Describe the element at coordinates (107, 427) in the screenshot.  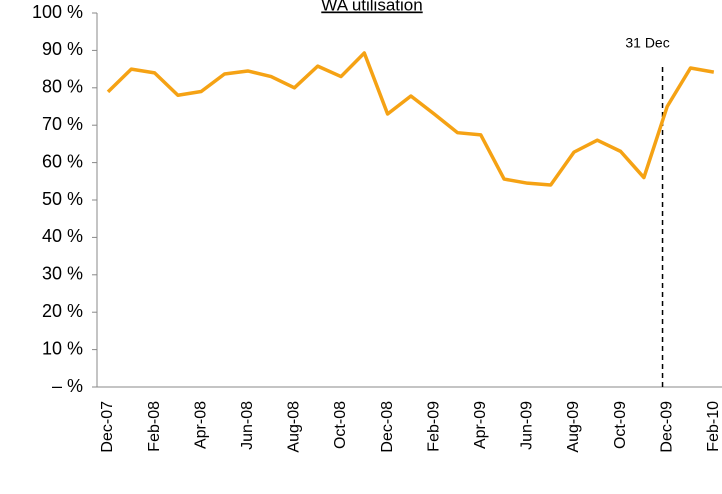
I see `x-tick-label: Dec-07` at that location.